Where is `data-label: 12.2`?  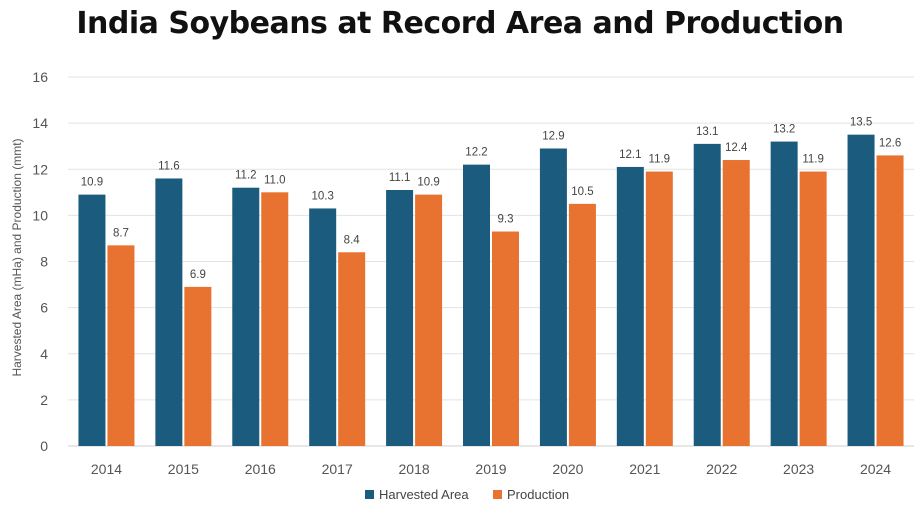
data-label: 12.2 is located at coordinates (476, 153).